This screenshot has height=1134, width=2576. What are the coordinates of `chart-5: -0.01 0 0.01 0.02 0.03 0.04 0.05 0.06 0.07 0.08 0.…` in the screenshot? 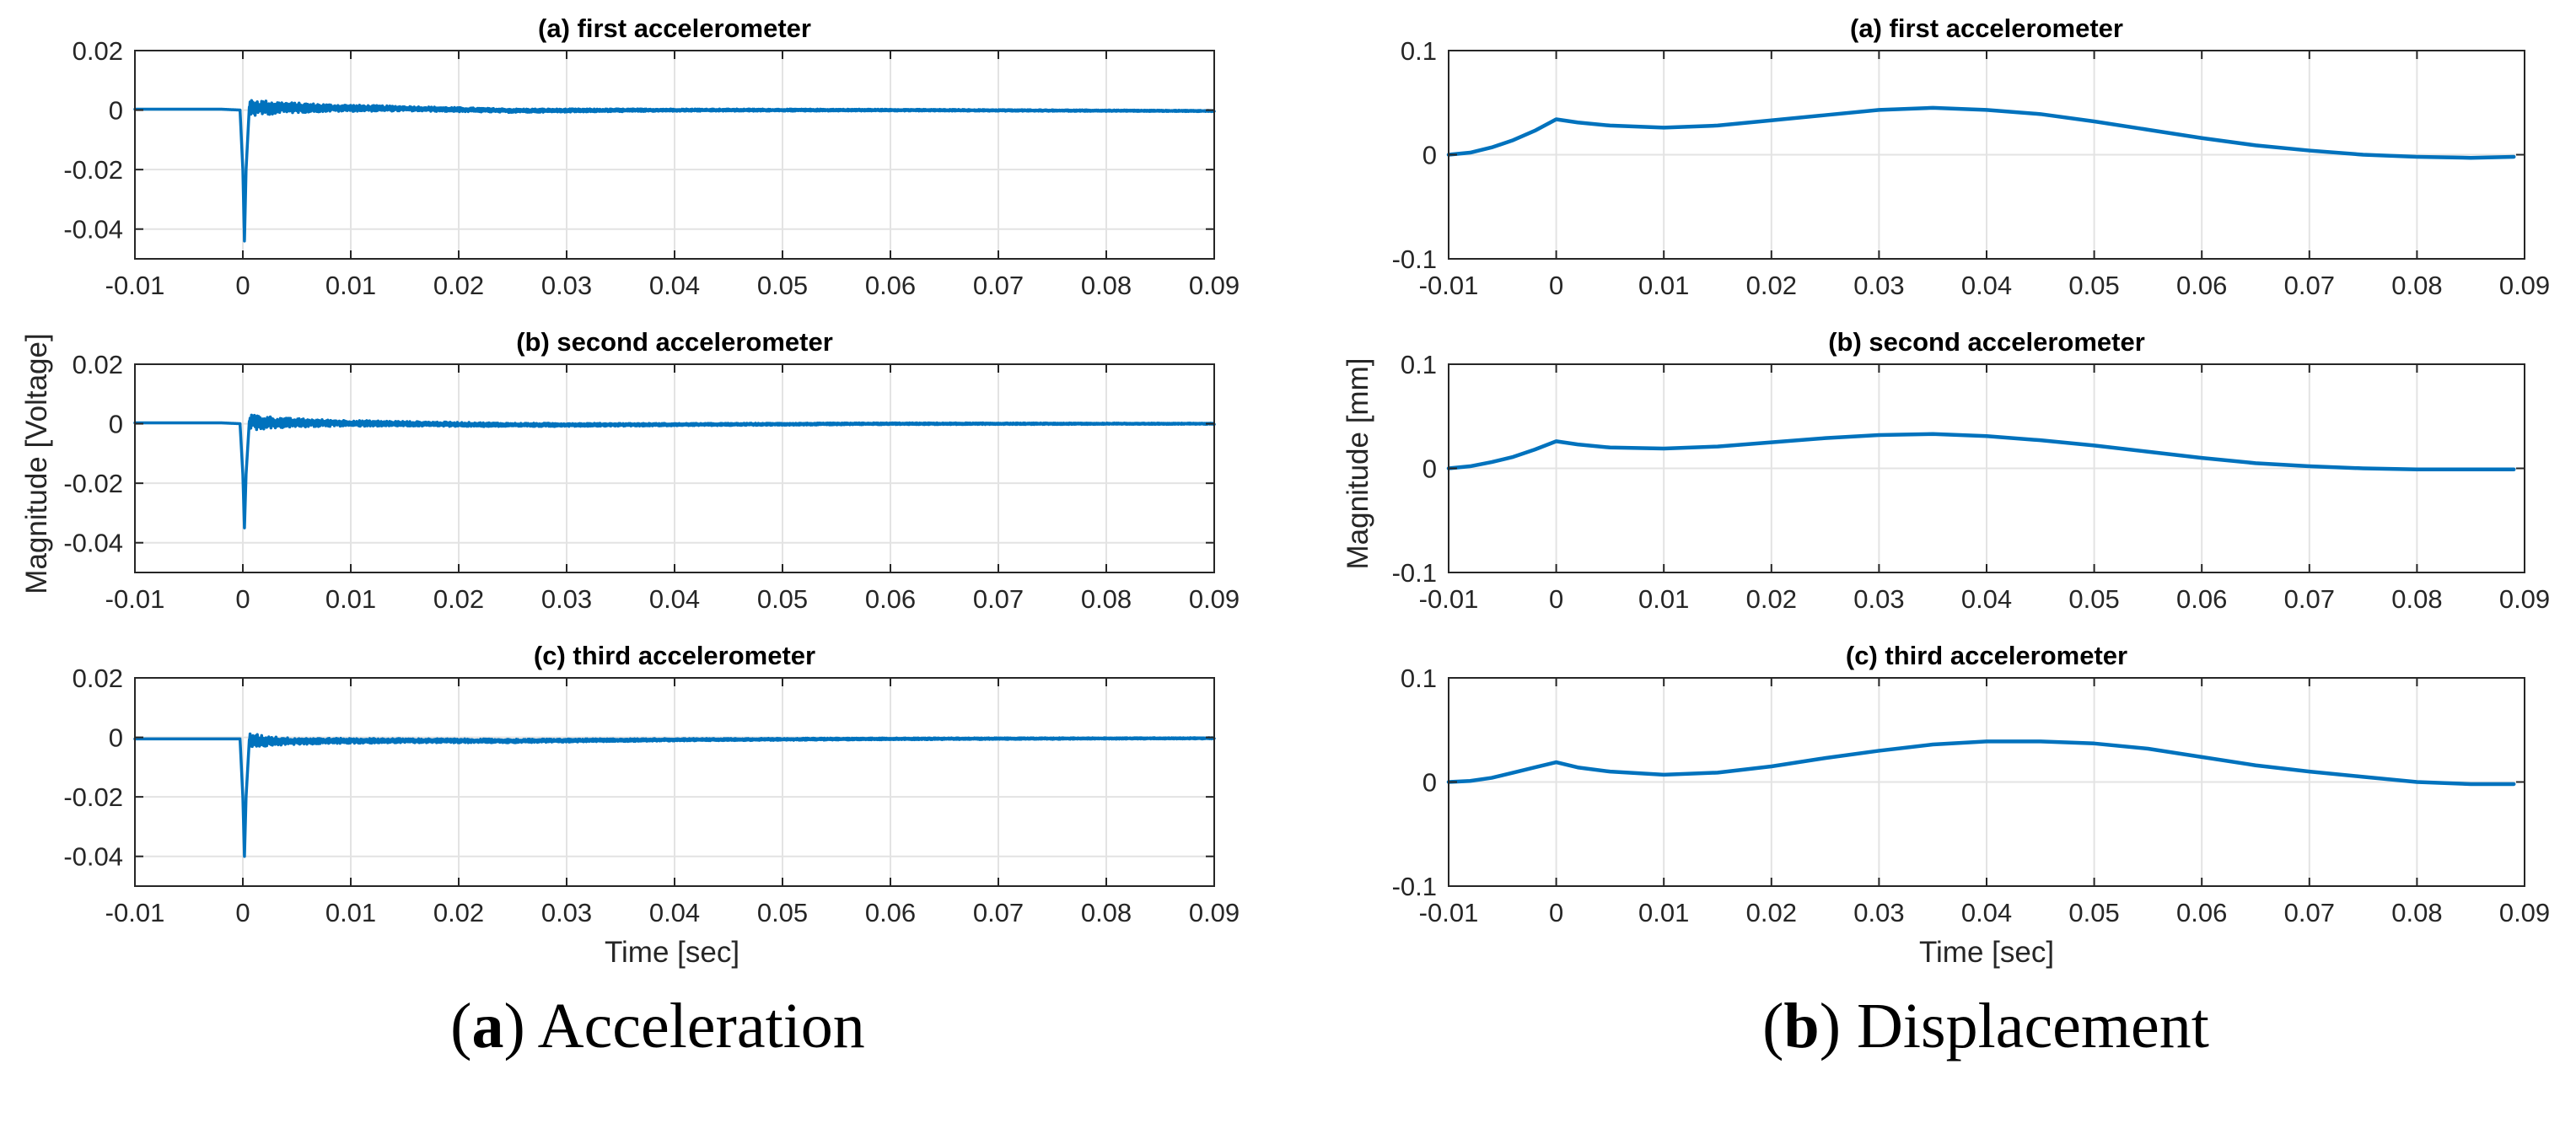 It's located at (1971, 470).